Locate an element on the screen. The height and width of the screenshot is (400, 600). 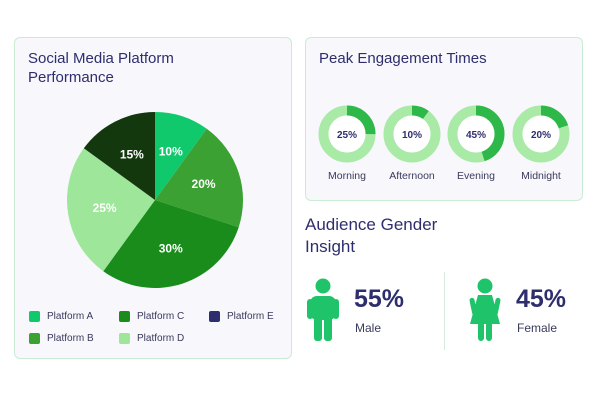
donut-label: Afternoon is located at coordinates (412, 176).